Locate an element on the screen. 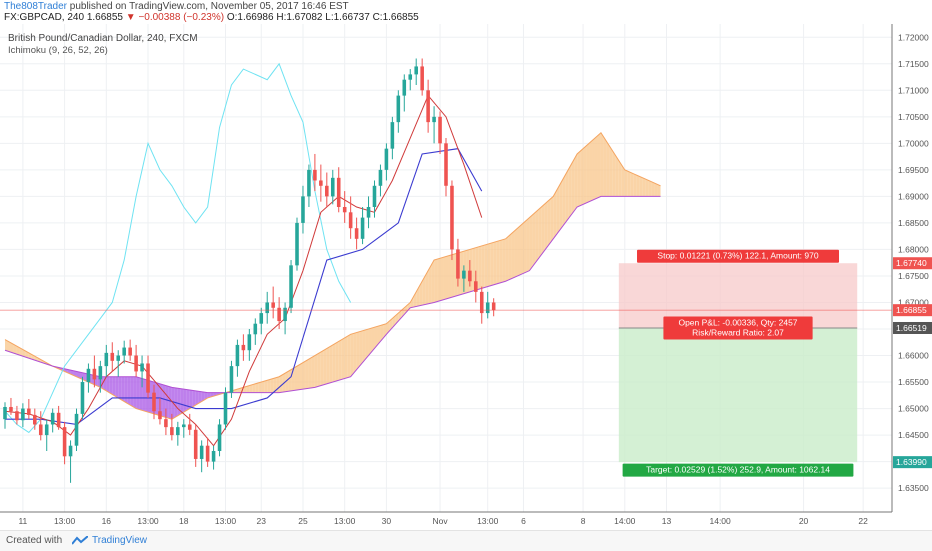 This screenshot has height=551, width=932. stop-label-text: Stop: 0.01221 (0.73%) 122.1, Amount: 970 is located at coordinates (737, 256).